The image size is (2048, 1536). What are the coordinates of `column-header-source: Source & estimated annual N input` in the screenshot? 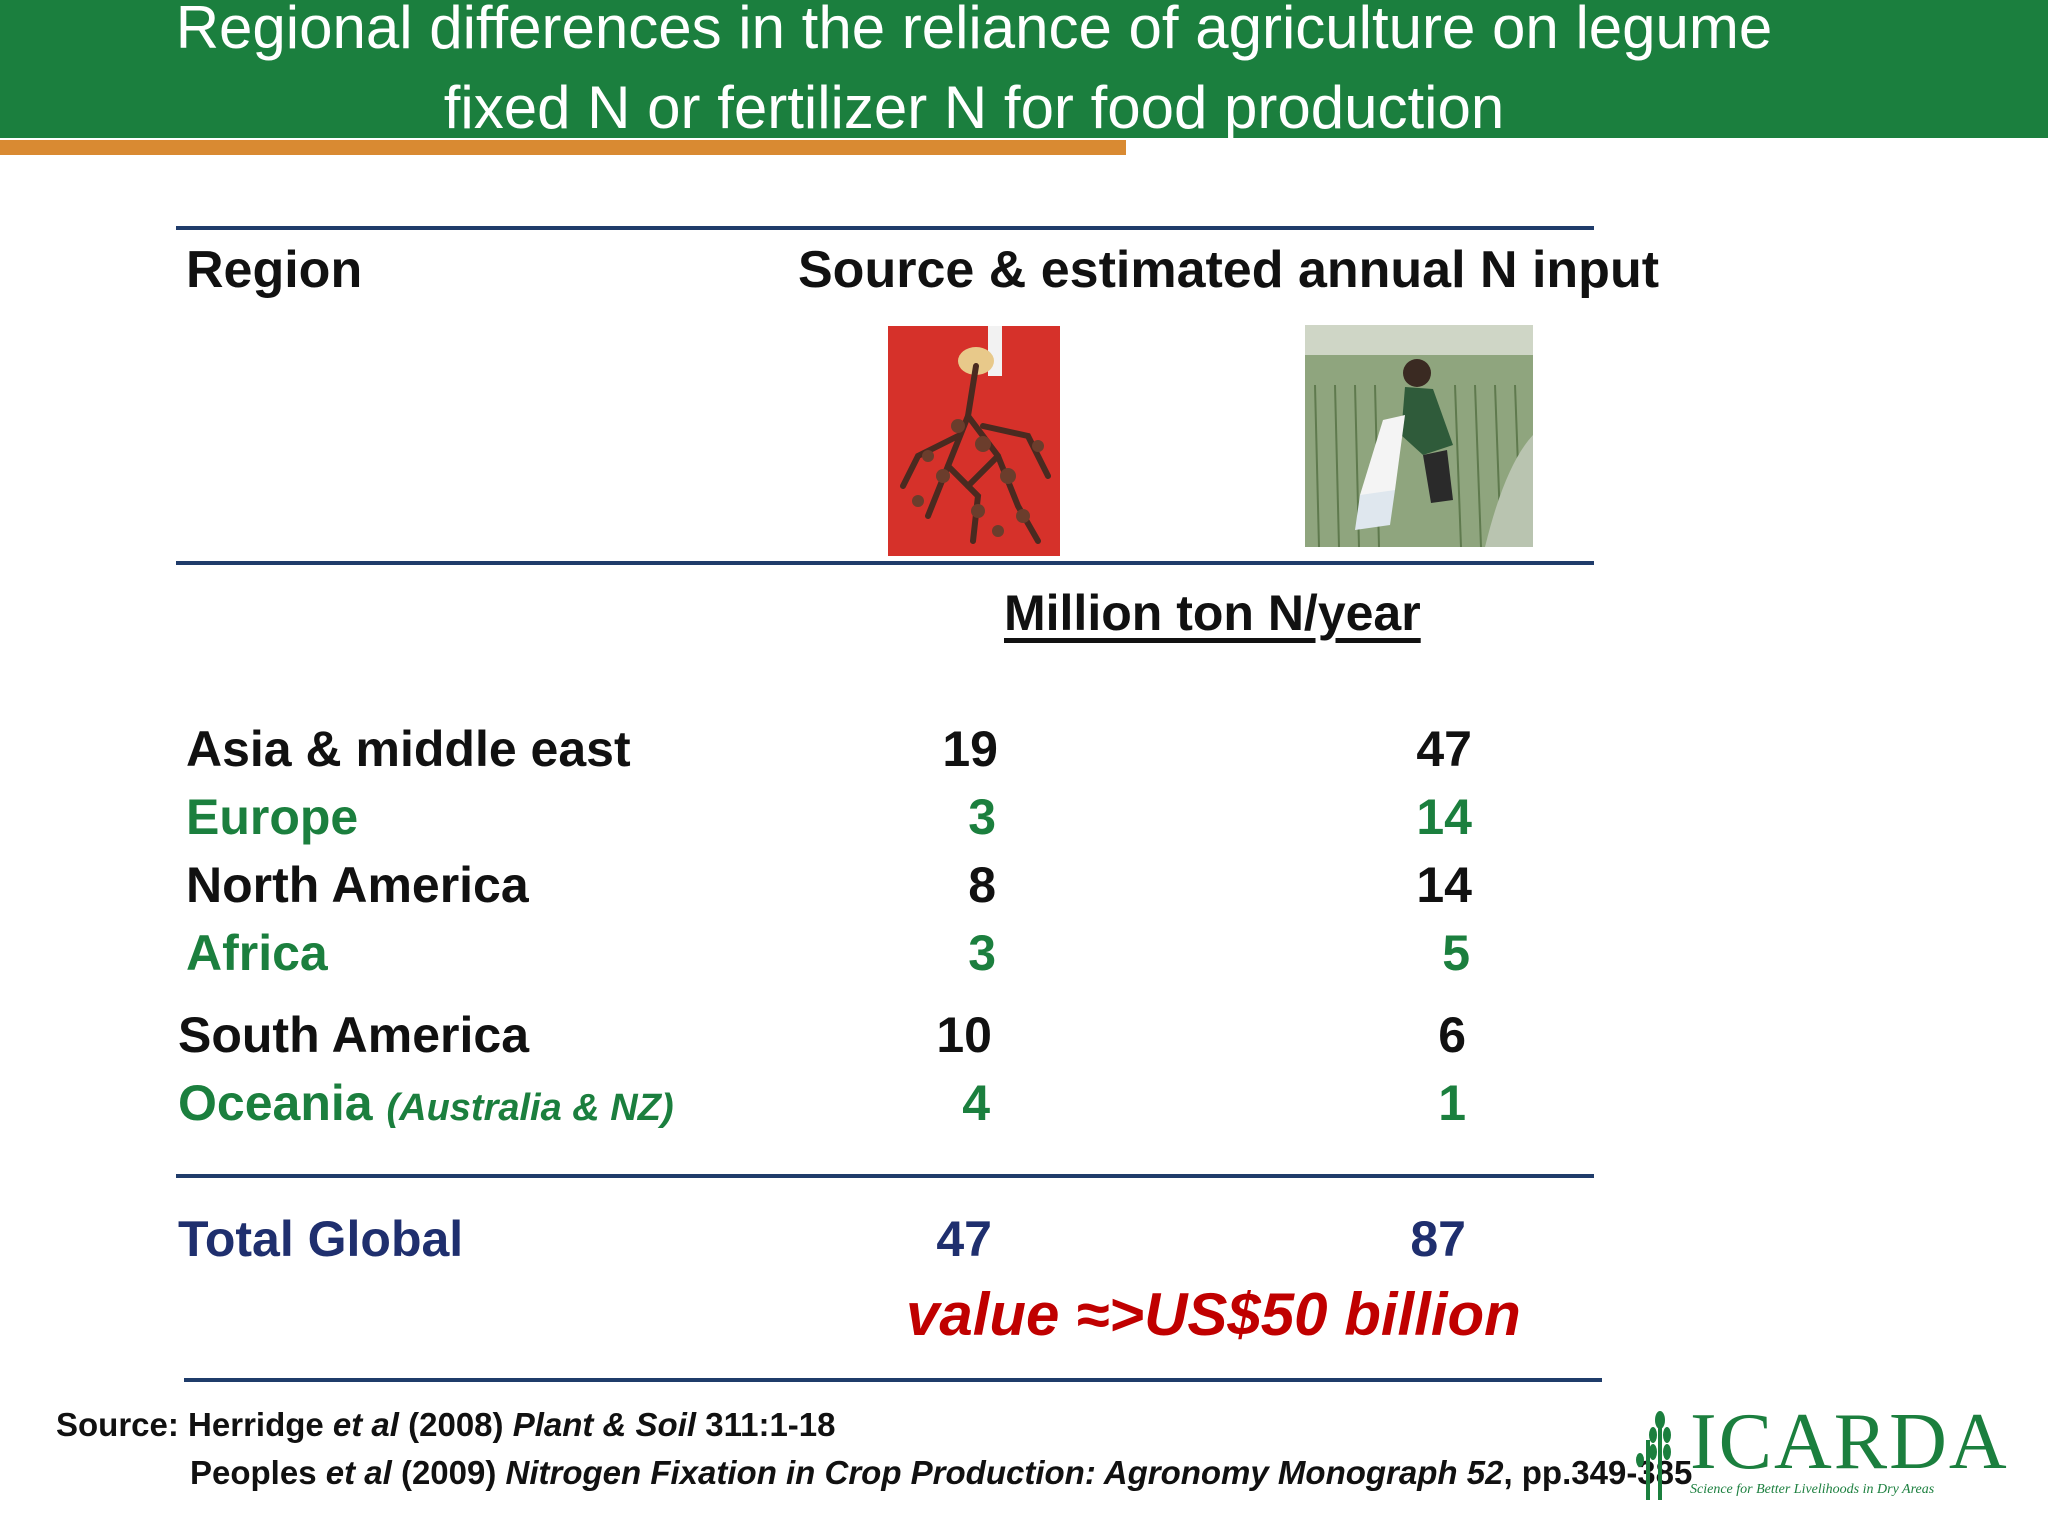 It's located at (1229, 270).